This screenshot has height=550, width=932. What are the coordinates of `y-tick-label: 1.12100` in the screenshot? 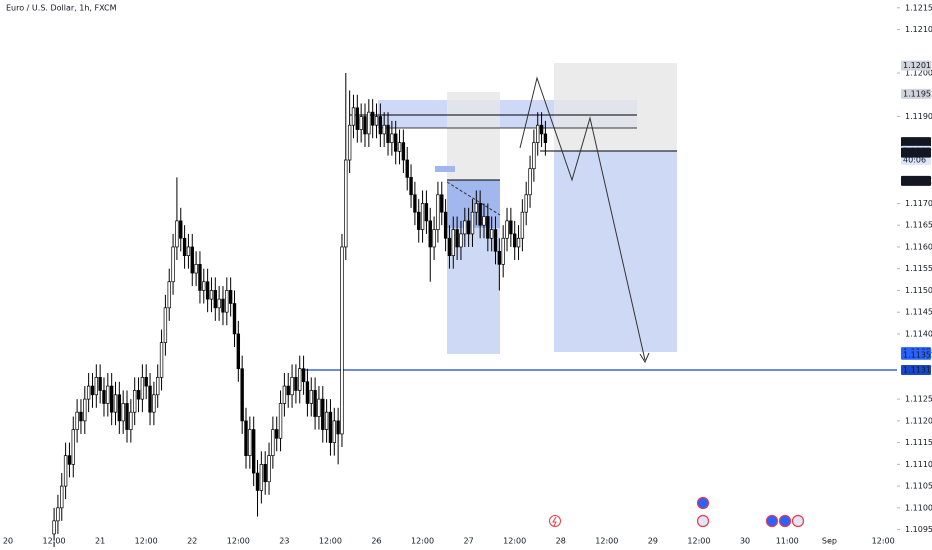 It's located at (918, 29).